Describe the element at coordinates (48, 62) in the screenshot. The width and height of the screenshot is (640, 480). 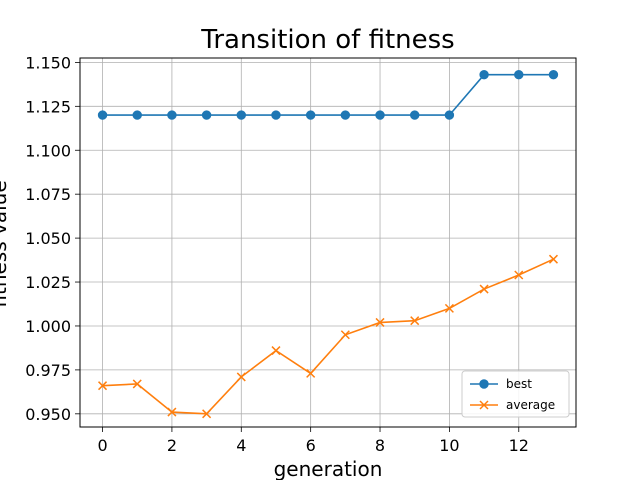
I see `y-tick-label: 1.150` at that location.